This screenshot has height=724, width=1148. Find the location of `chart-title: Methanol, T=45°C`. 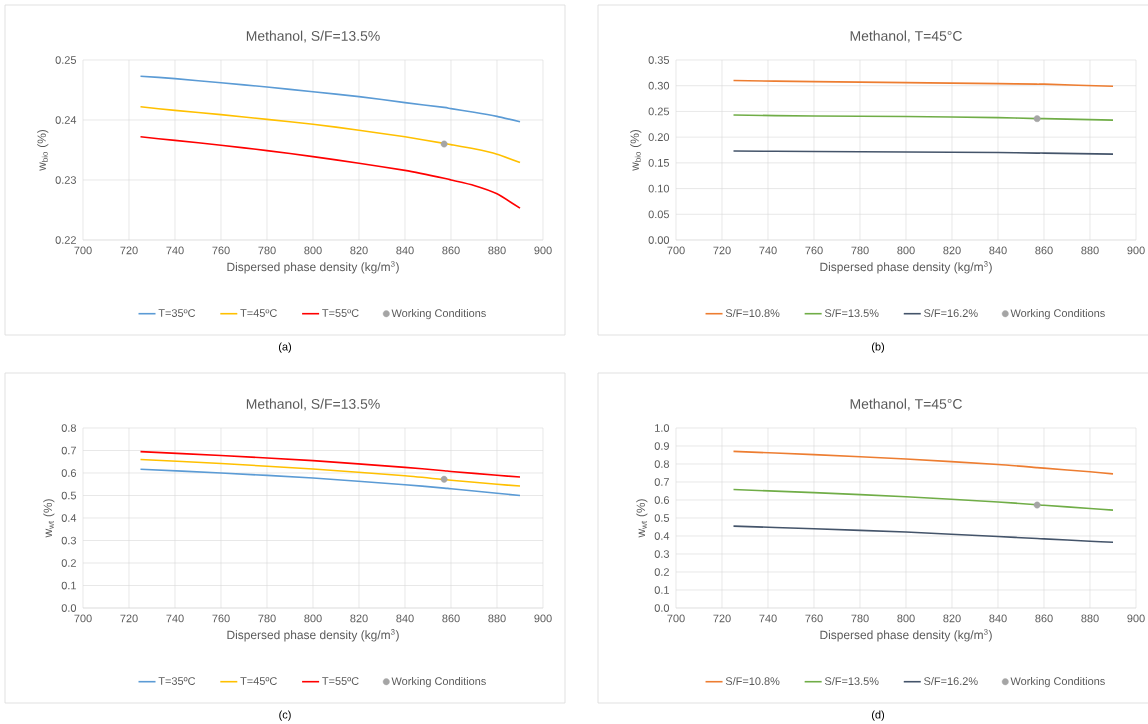

chart-title: Methanol, T=45°C is located at coordinates (906, 36).